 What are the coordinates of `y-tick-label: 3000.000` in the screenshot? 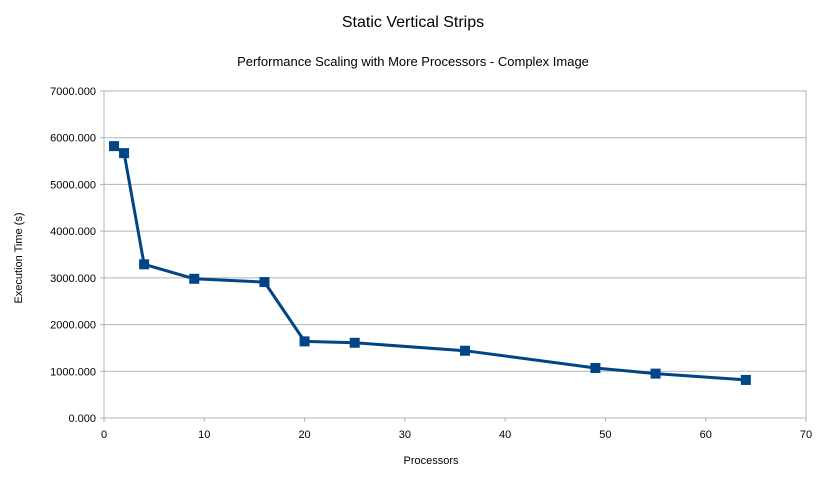 It's located at (73, 279).